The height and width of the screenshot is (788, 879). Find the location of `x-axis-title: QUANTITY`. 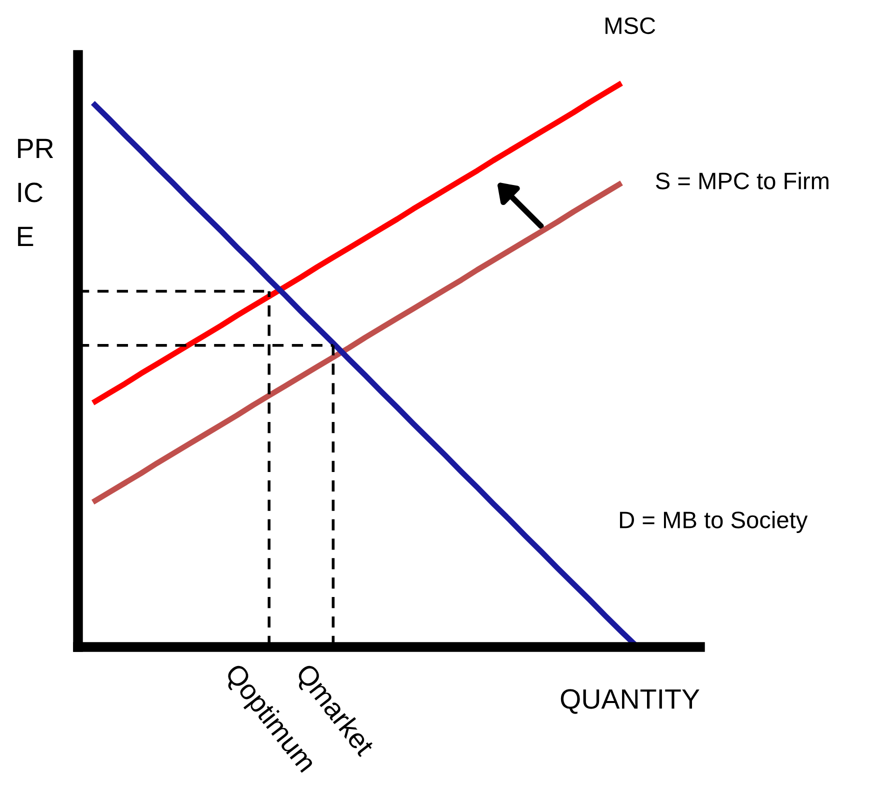

x-axis-title: QUANTITY is located at coordinates (630, 701).